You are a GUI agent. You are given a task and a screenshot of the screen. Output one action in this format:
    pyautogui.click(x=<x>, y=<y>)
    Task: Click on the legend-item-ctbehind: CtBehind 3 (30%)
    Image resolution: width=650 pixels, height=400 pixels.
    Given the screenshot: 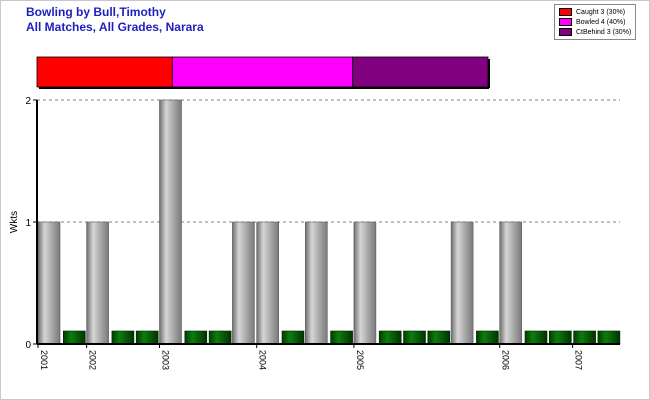 What is the action you would take?
    pyautogui.click(x=595, y=32)
    